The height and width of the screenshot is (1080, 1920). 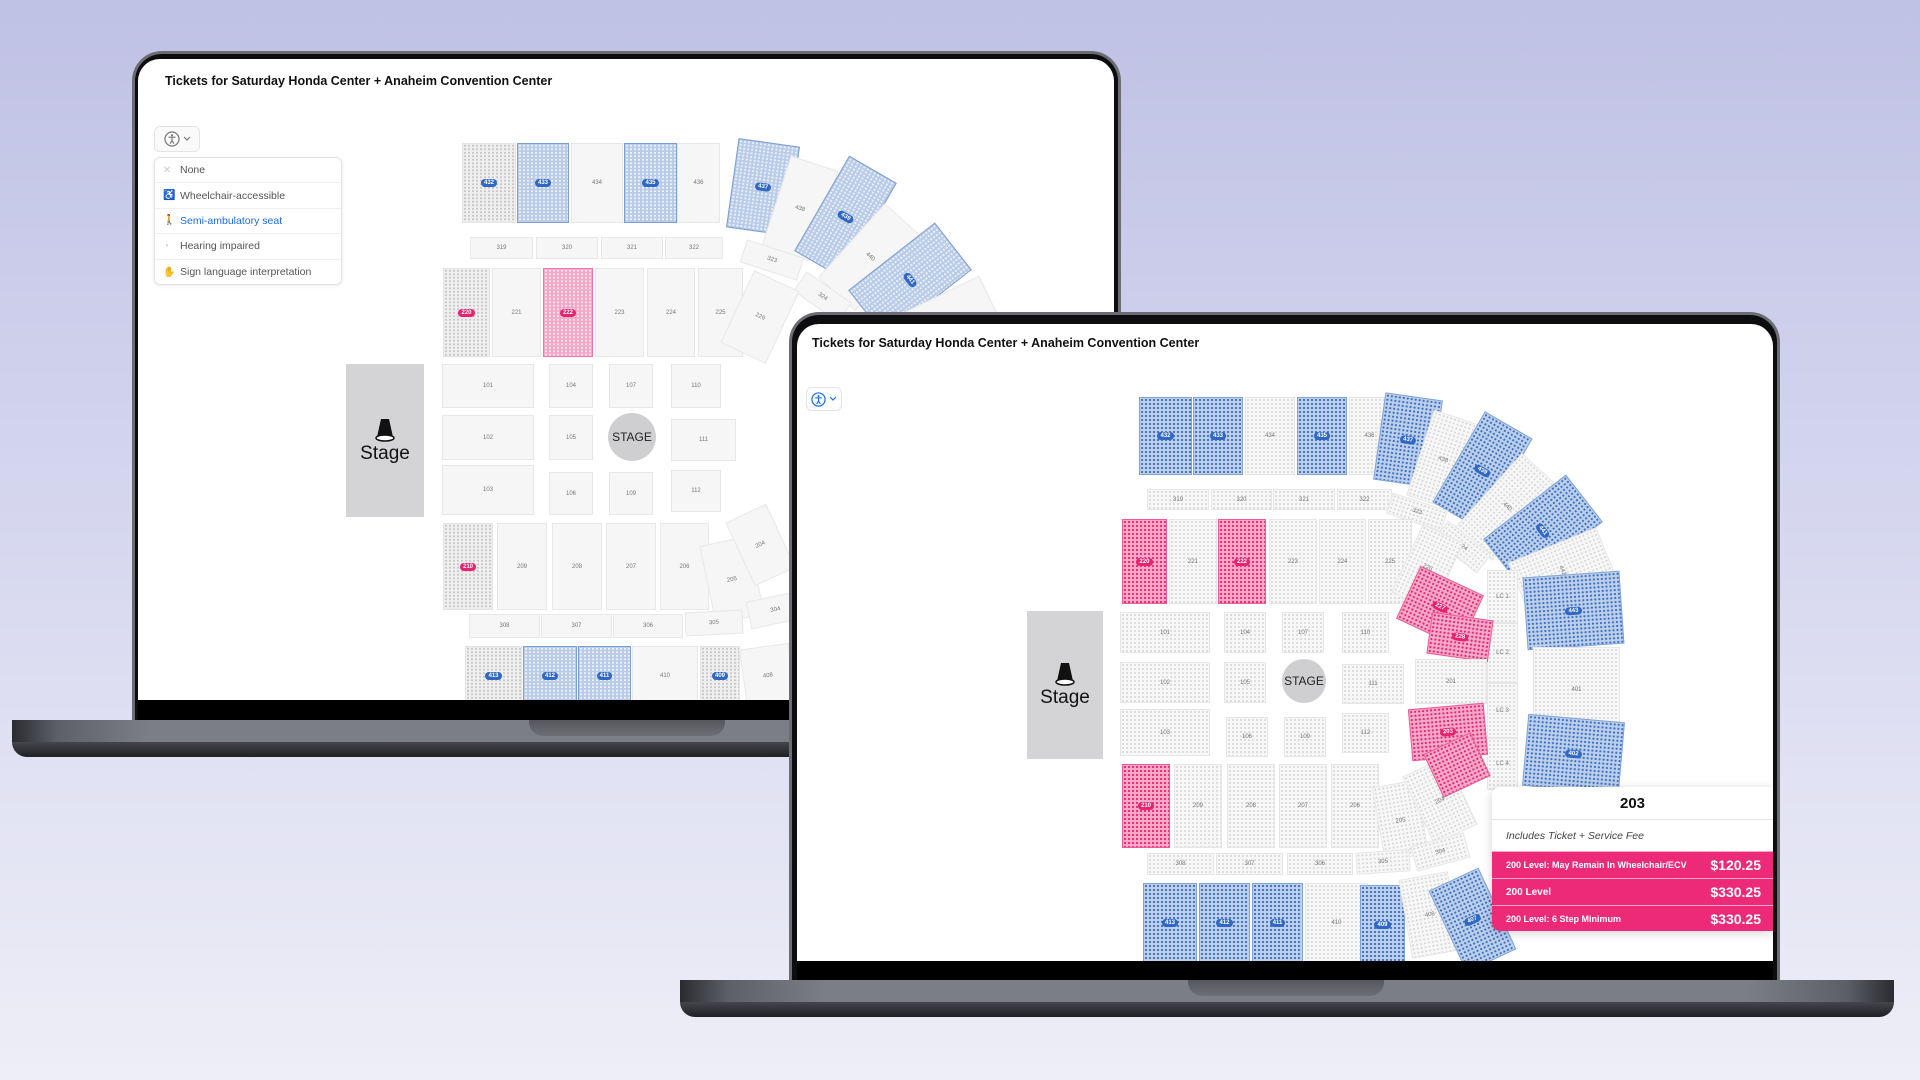 I want to click on section-228: 228, so click(x=1460, y=637).